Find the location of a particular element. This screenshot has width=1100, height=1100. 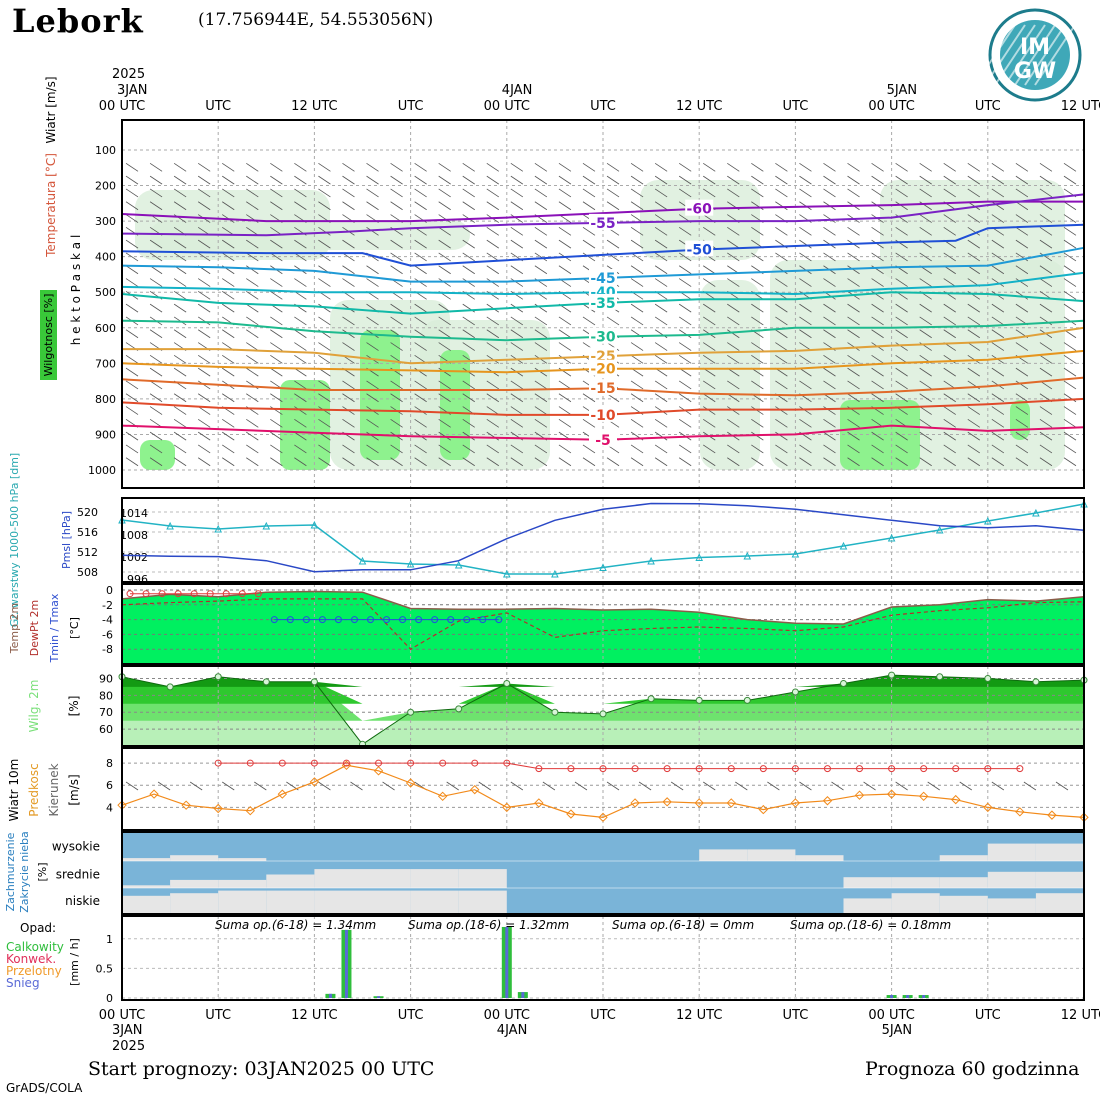

thickness-tick-label: 508 is located at coordinates (87, 572).